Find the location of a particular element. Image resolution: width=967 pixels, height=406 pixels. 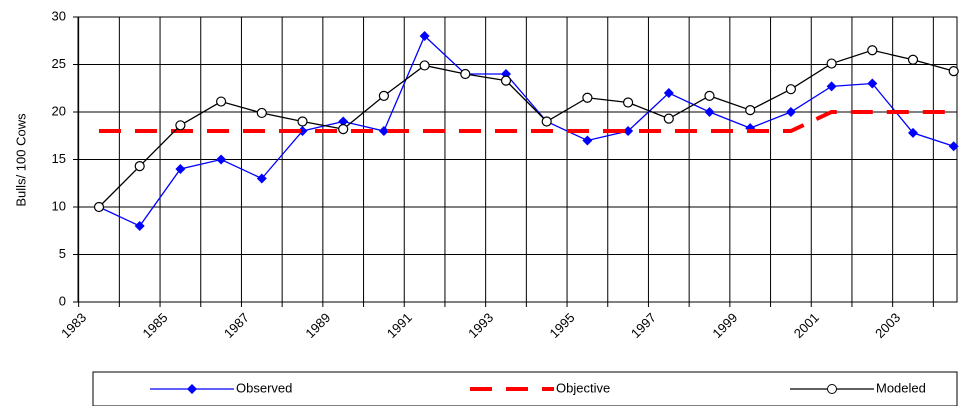

x-tick-label: 1985 is located at coordinates (155, 325).